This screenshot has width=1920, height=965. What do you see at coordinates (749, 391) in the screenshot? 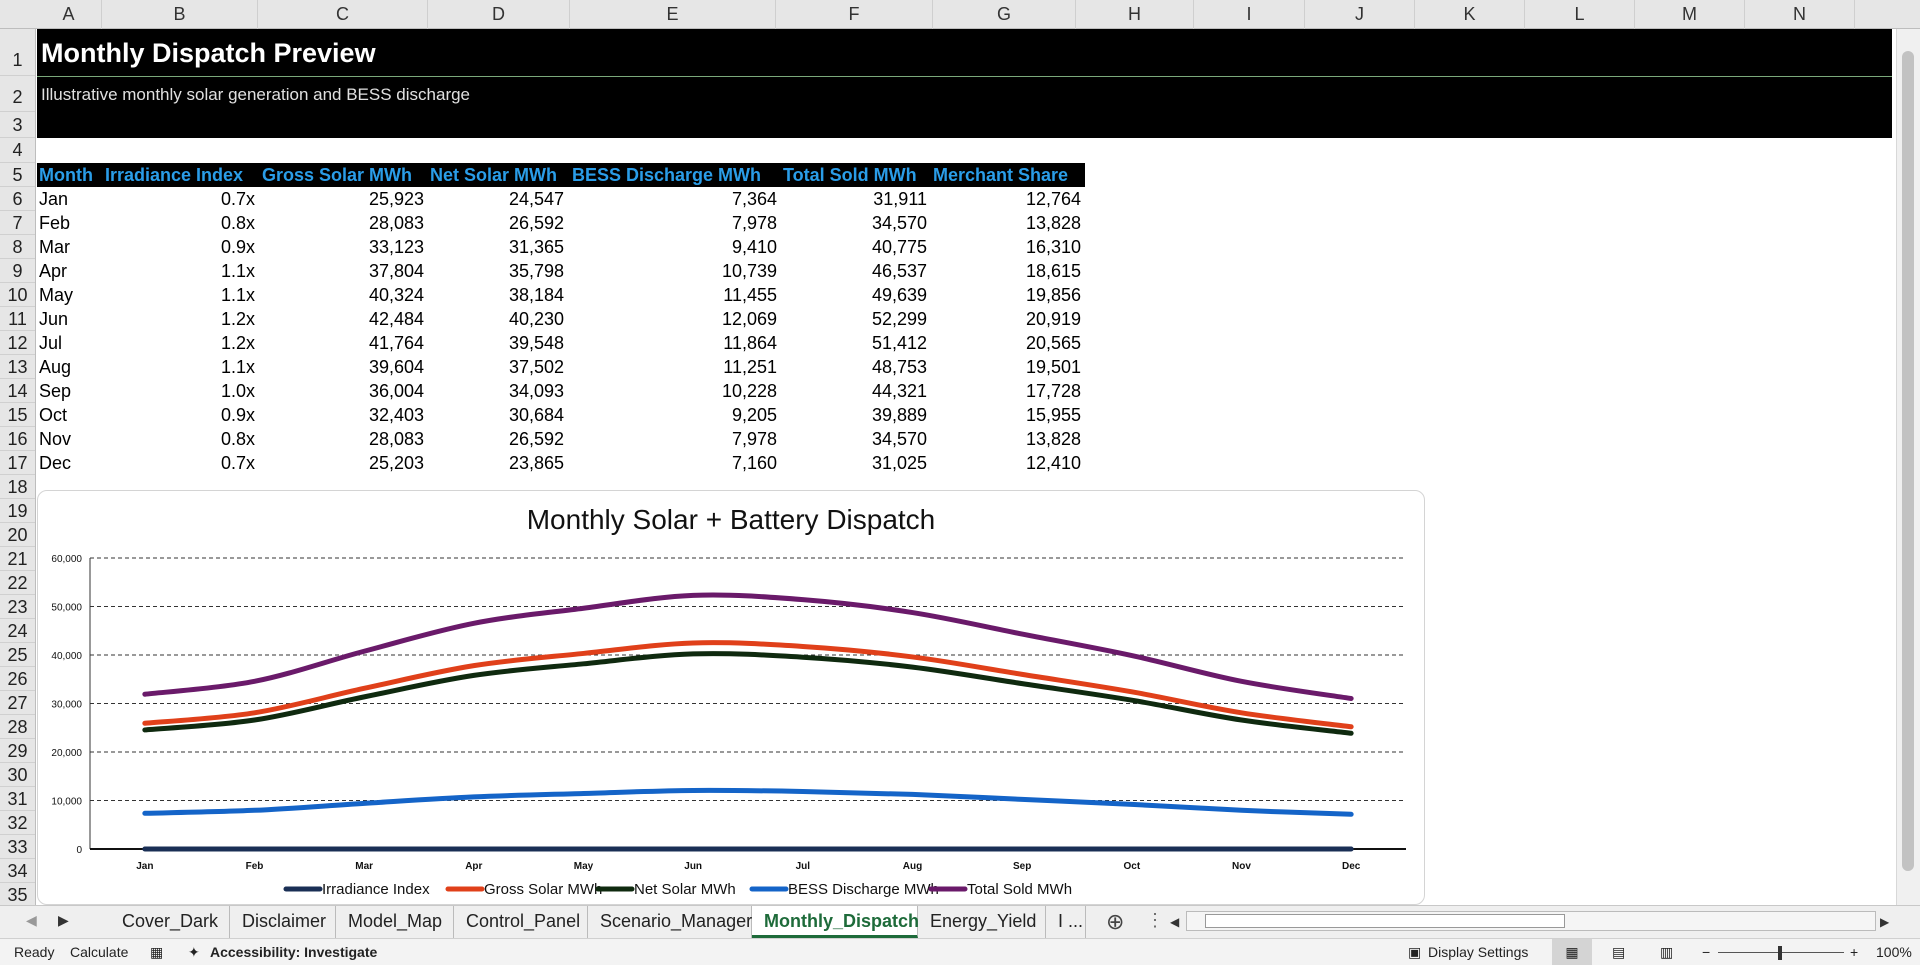
I see `table-cell: 10,228` at bounding box center [749, 391].